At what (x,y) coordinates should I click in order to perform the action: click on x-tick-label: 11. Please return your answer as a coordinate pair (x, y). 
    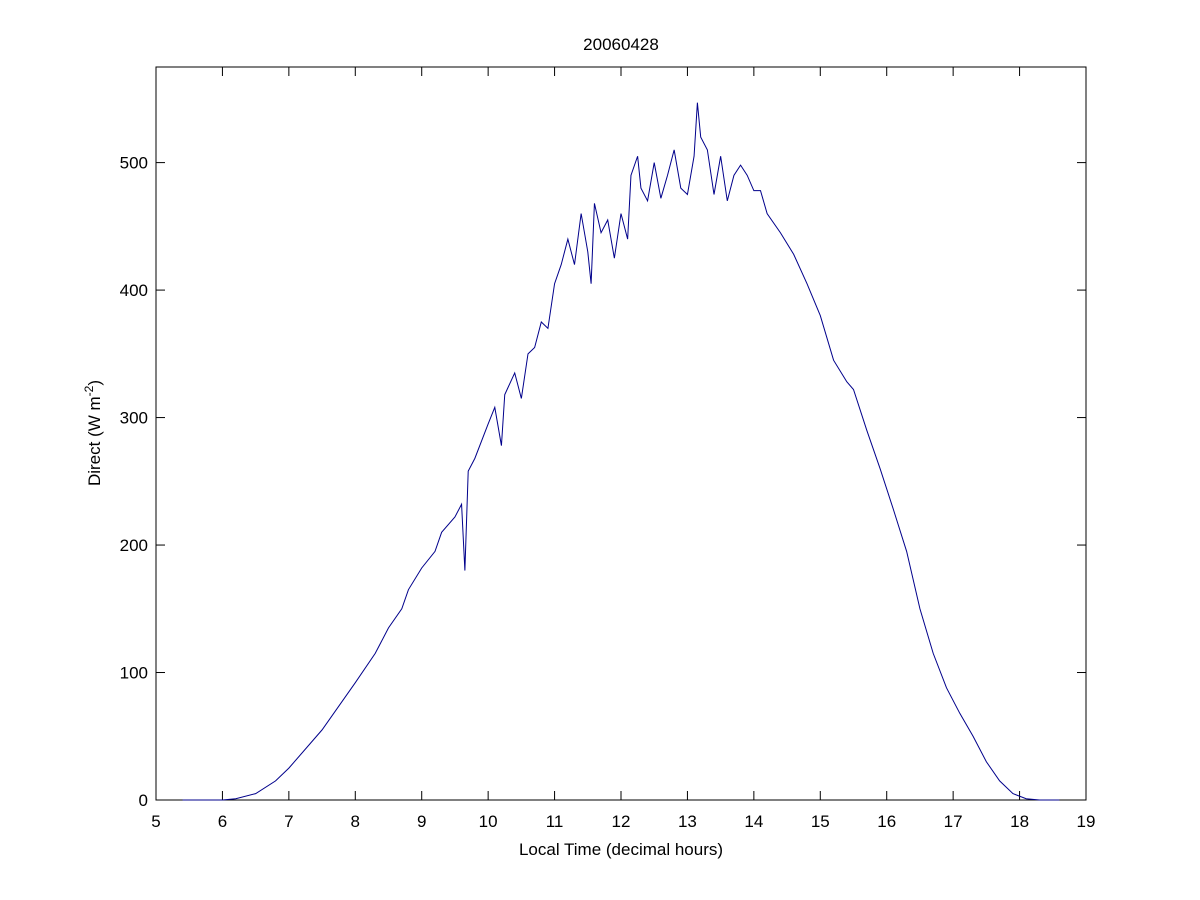
    Looking at the image, I should click on (555, 821).